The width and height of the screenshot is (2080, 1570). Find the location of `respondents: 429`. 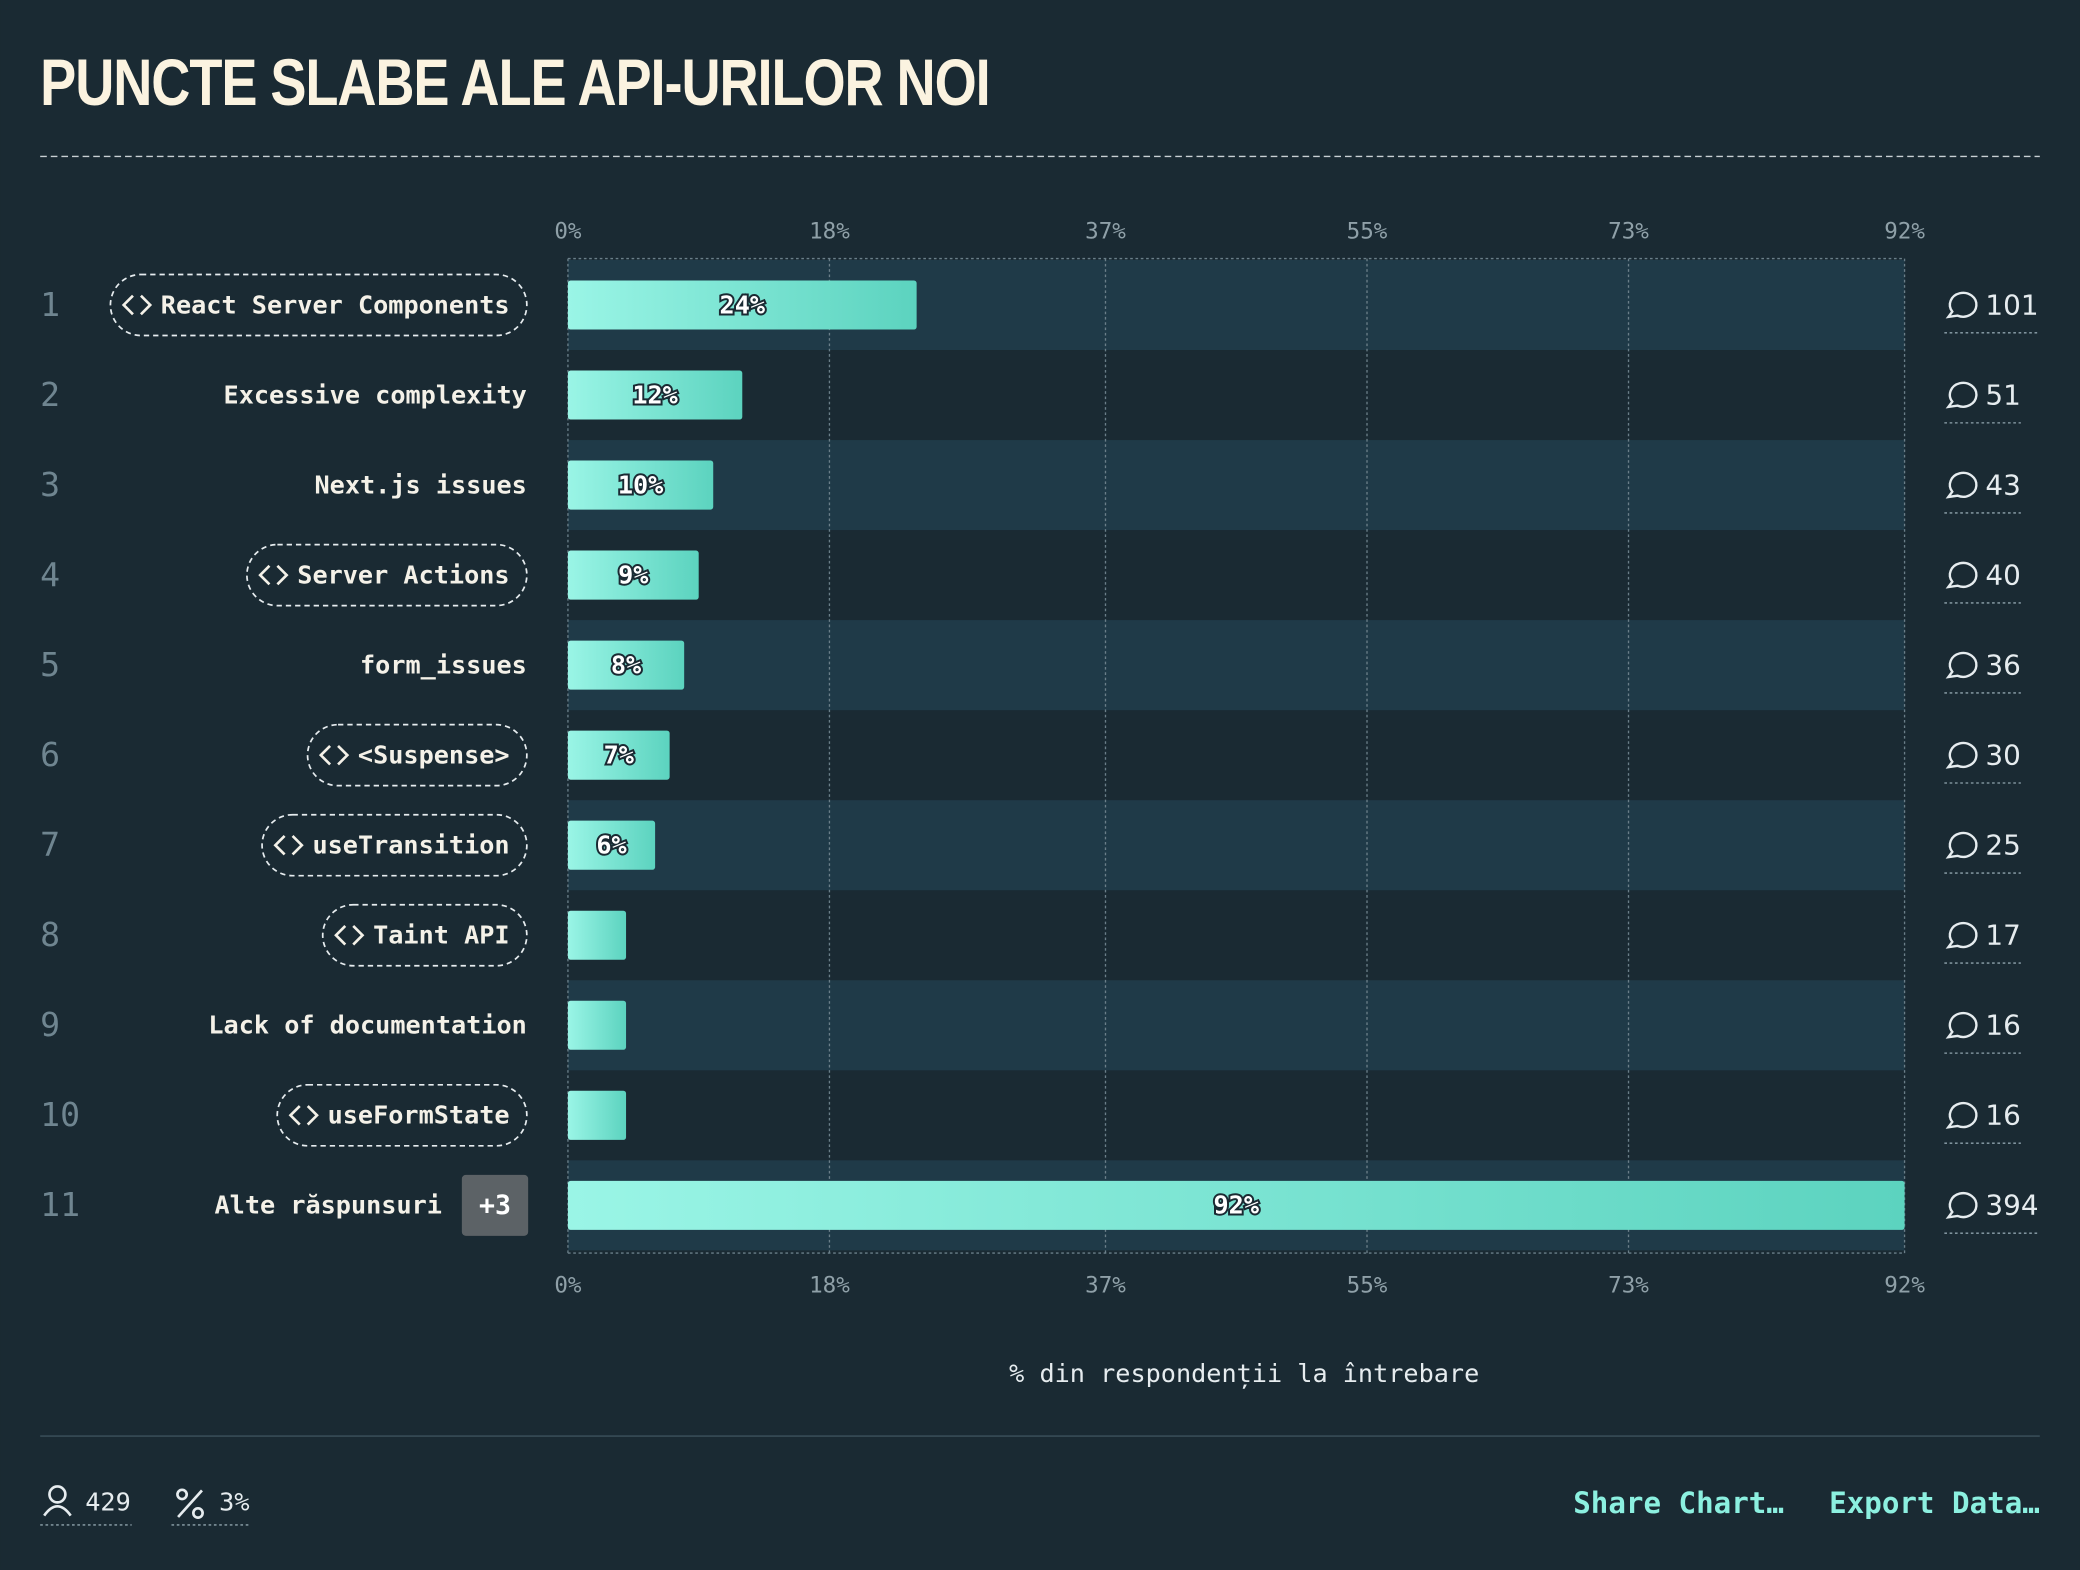

respondents: 429 is located at coordinates (107, 1502).